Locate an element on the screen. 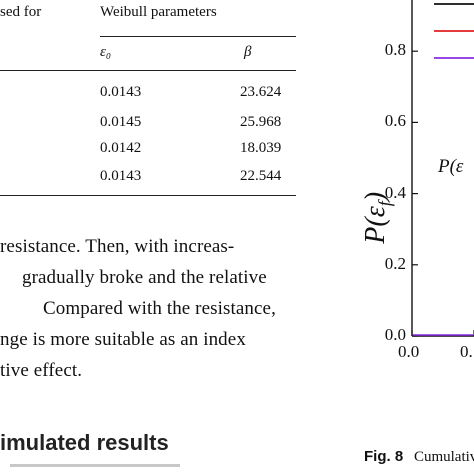  body-line: Compared with the resistance, is located at coordinates (159, 308).